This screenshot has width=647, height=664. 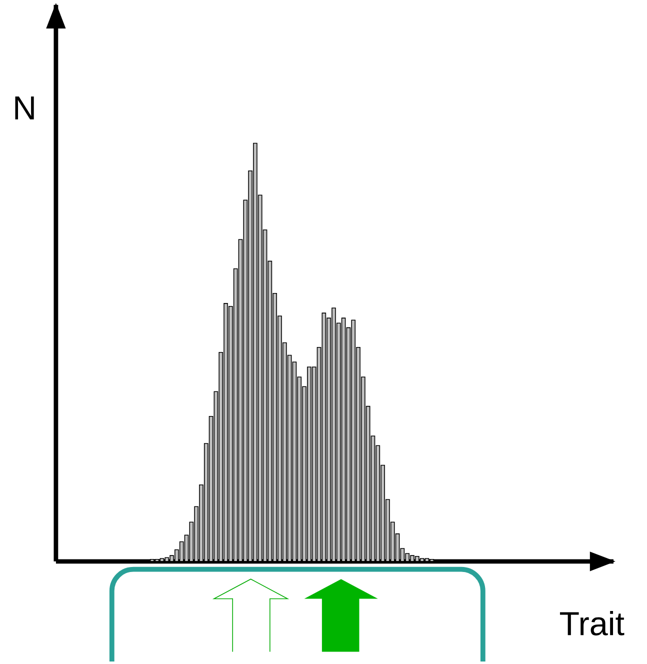 What do you see at coordinates (592, 623) in the screenshot?
I see `x-axis-title: Trait` at bounding box center [592, 623].